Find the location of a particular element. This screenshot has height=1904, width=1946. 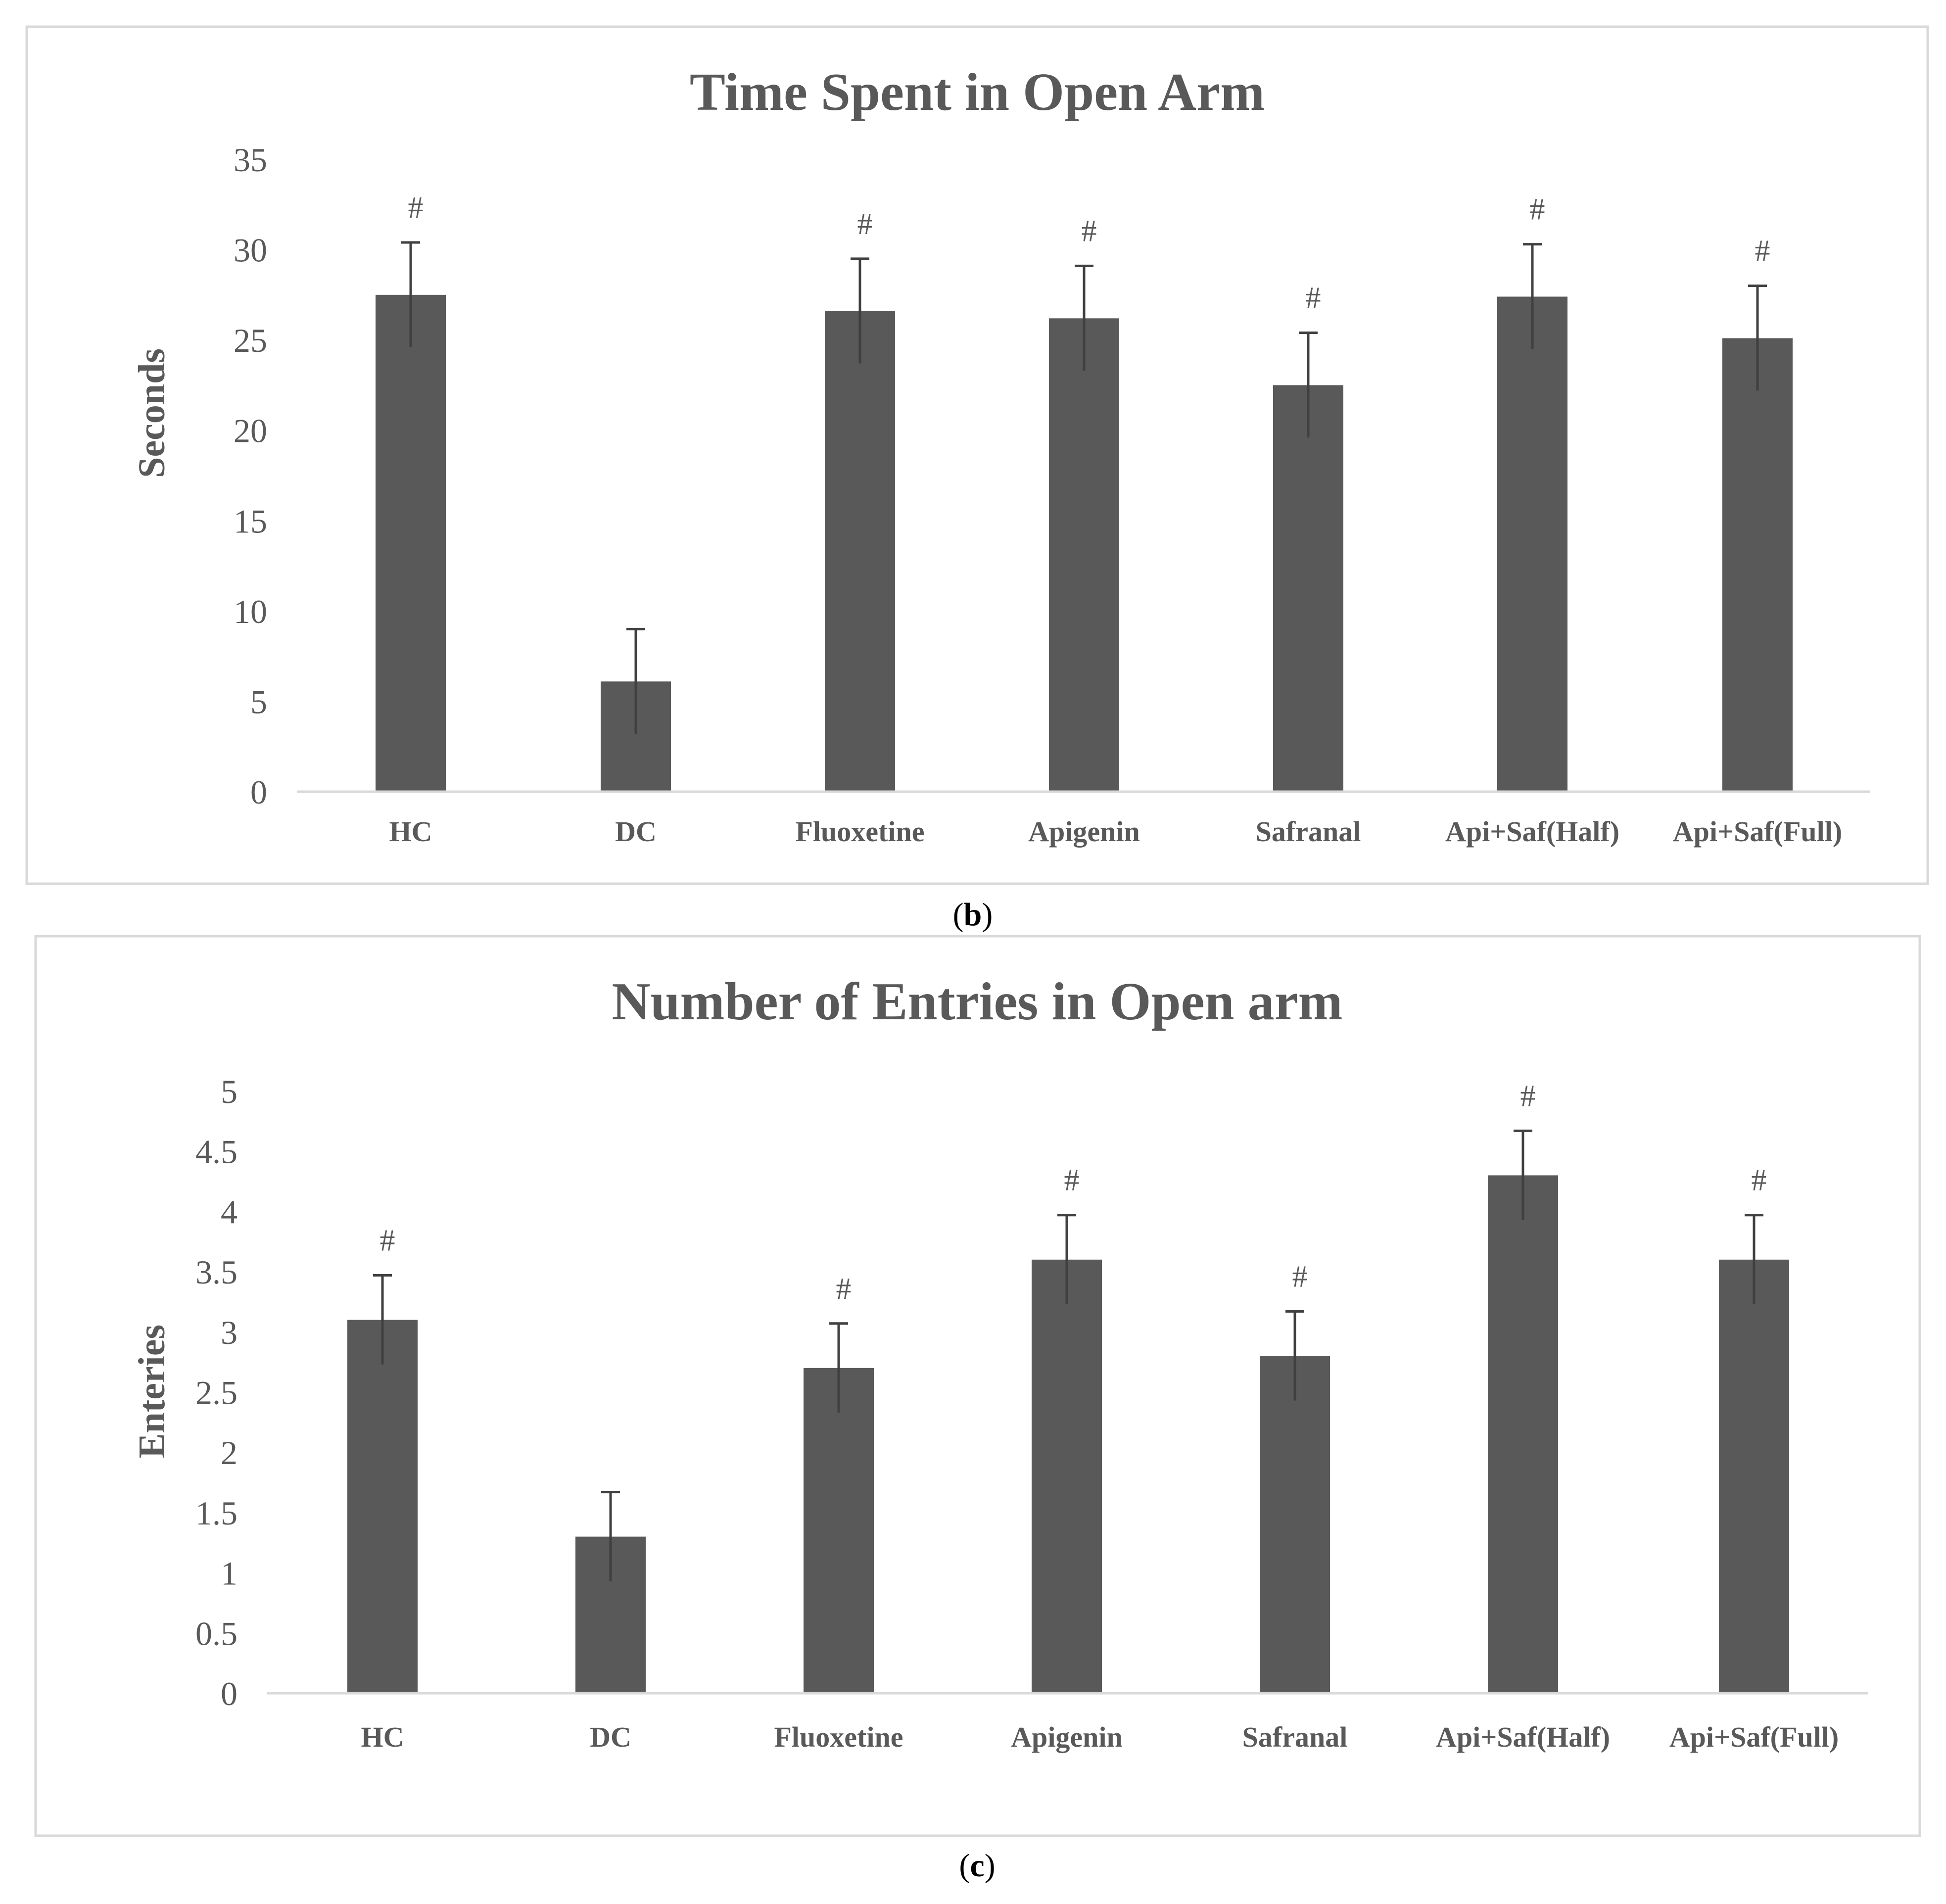

chart-c-y-ticks: 0 0.5 1 1.5 2 2.5 3 3.5 4 4.5 5 is located at coordinates (216, 1393).